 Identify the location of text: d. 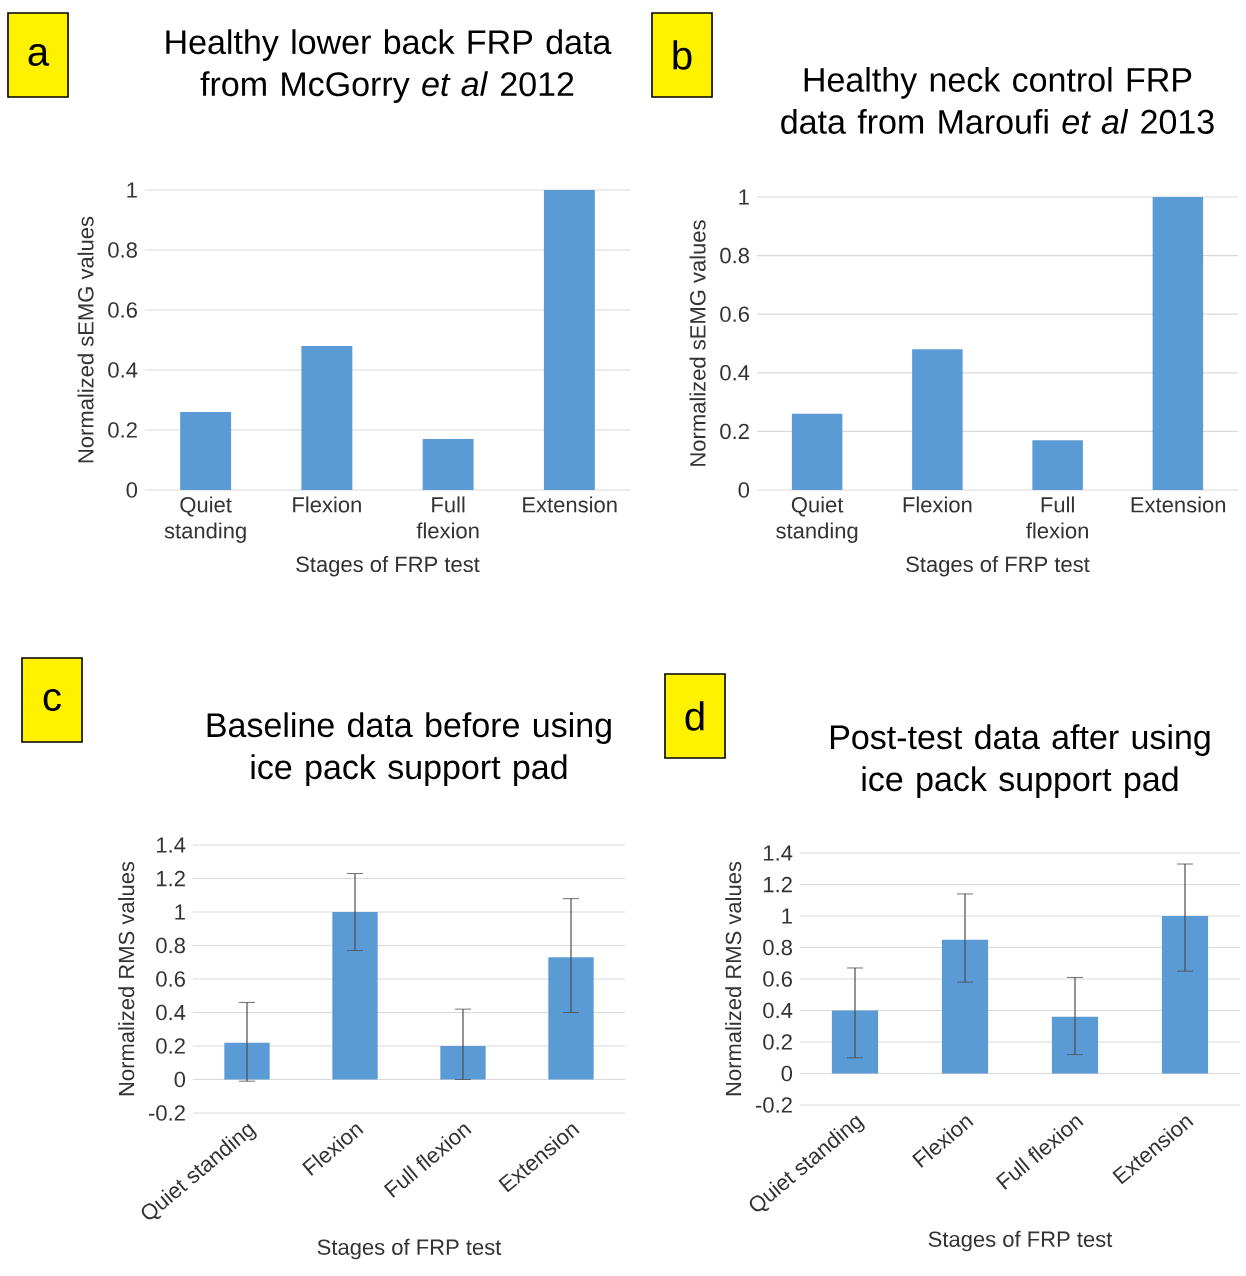
(694, 716).